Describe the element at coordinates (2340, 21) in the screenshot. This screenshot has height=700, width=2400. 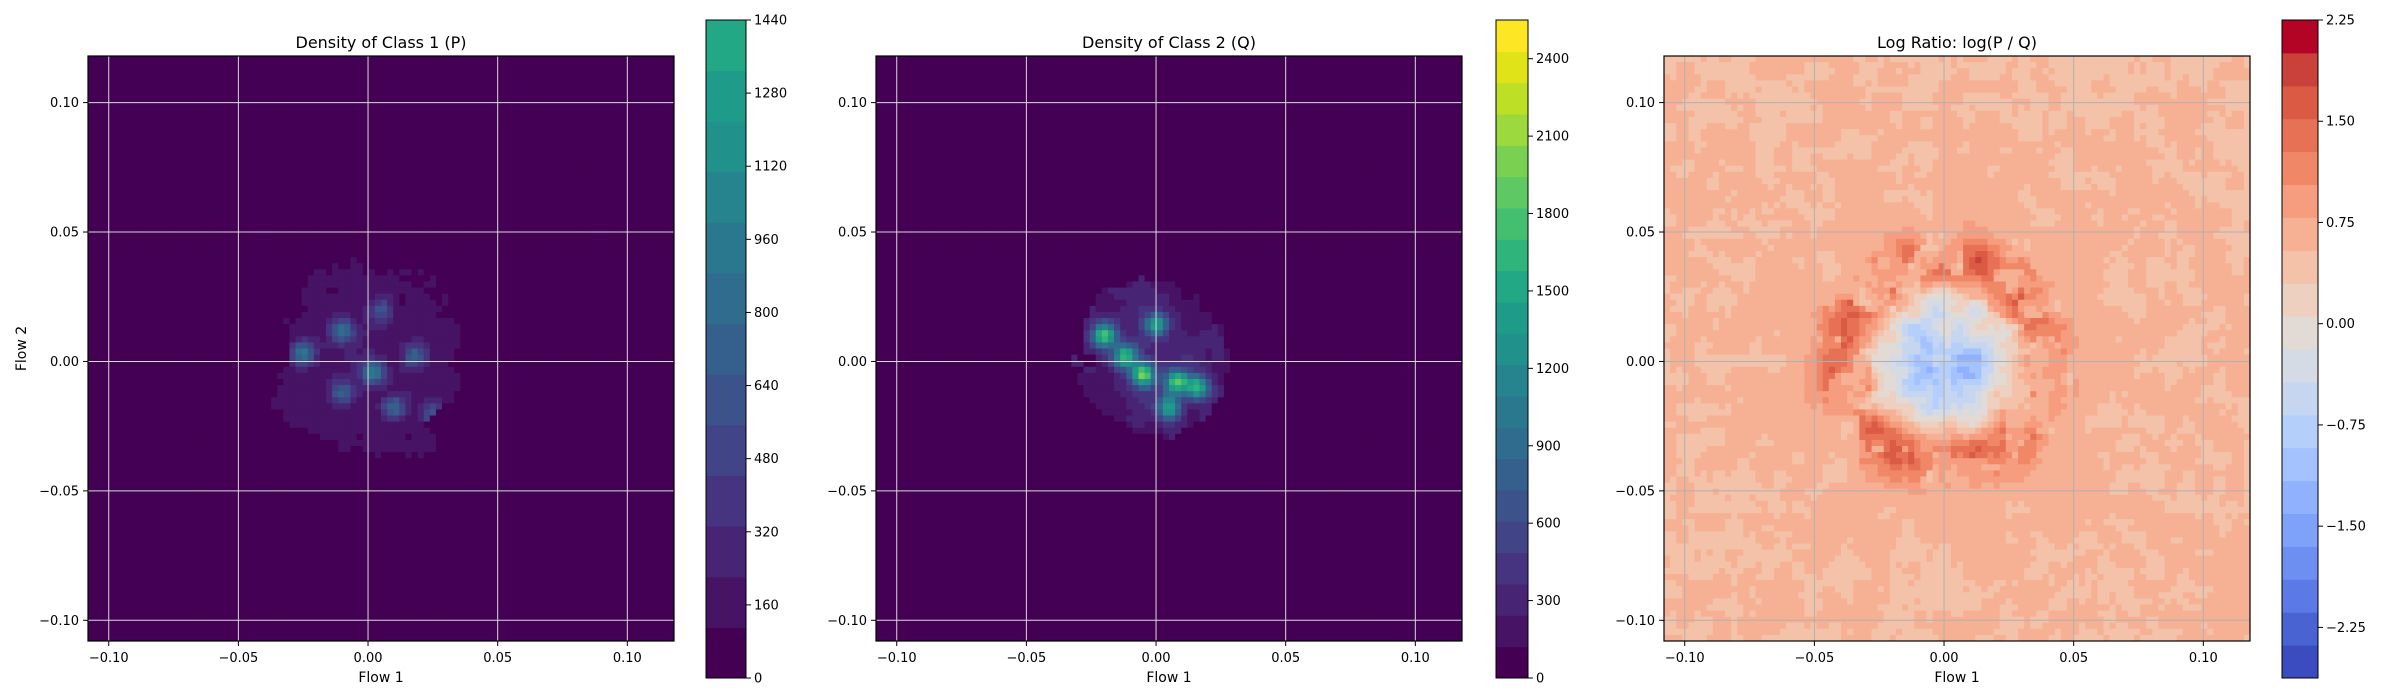
I see `colorbar-tick-label: 2.25` at that location.